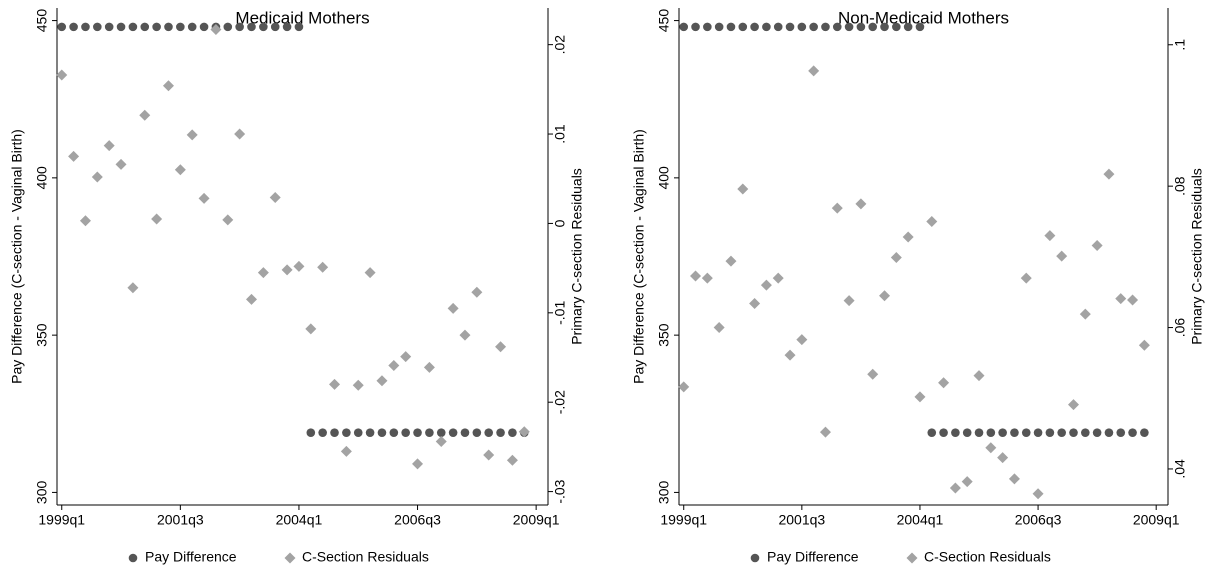  Describe the element at coordinates (1180, 469) in the screenshot. I see `y2-tick-label: .04` at that location.